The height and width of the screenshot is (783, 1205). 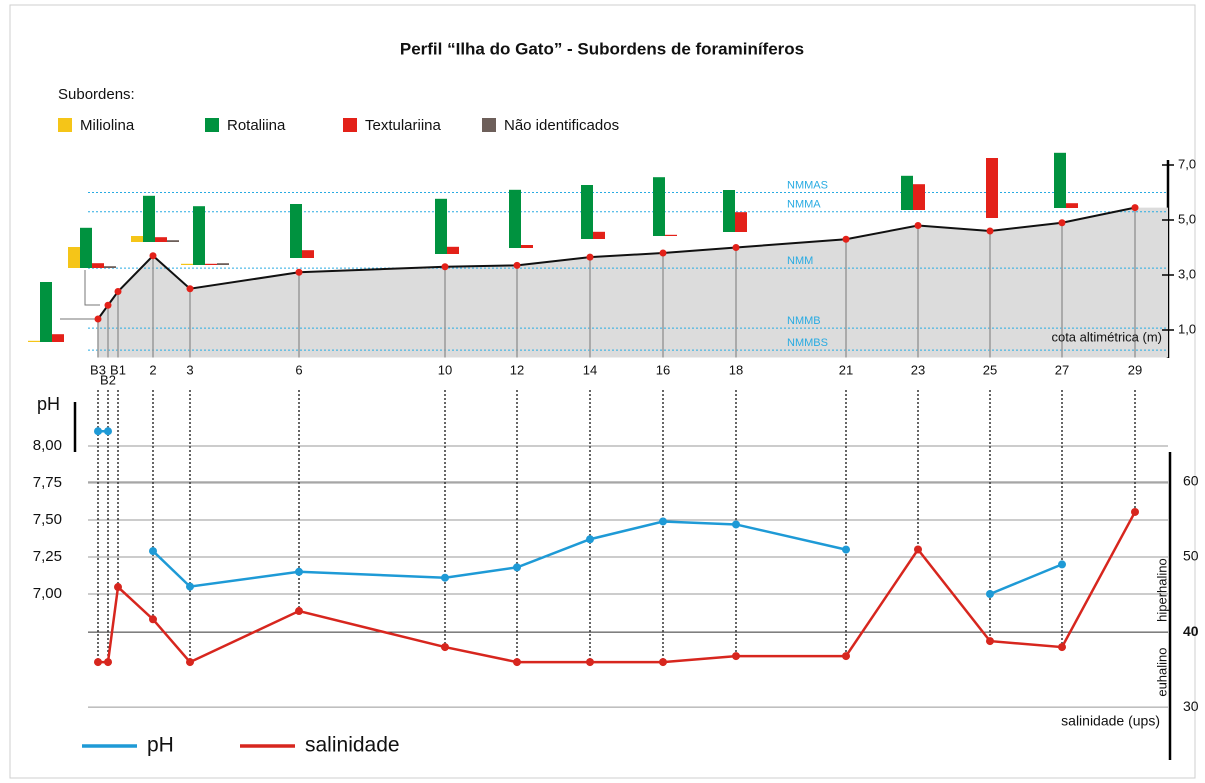 I want to click on x-tick-label: 6, so click(x=298, y=369).